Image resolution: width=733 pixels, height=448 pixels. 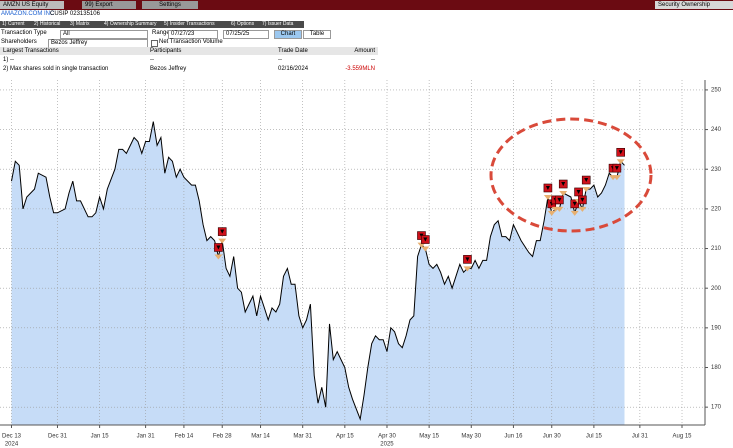 I want to click on x-tick-label: Jan 31, so click(x=146, y=437).